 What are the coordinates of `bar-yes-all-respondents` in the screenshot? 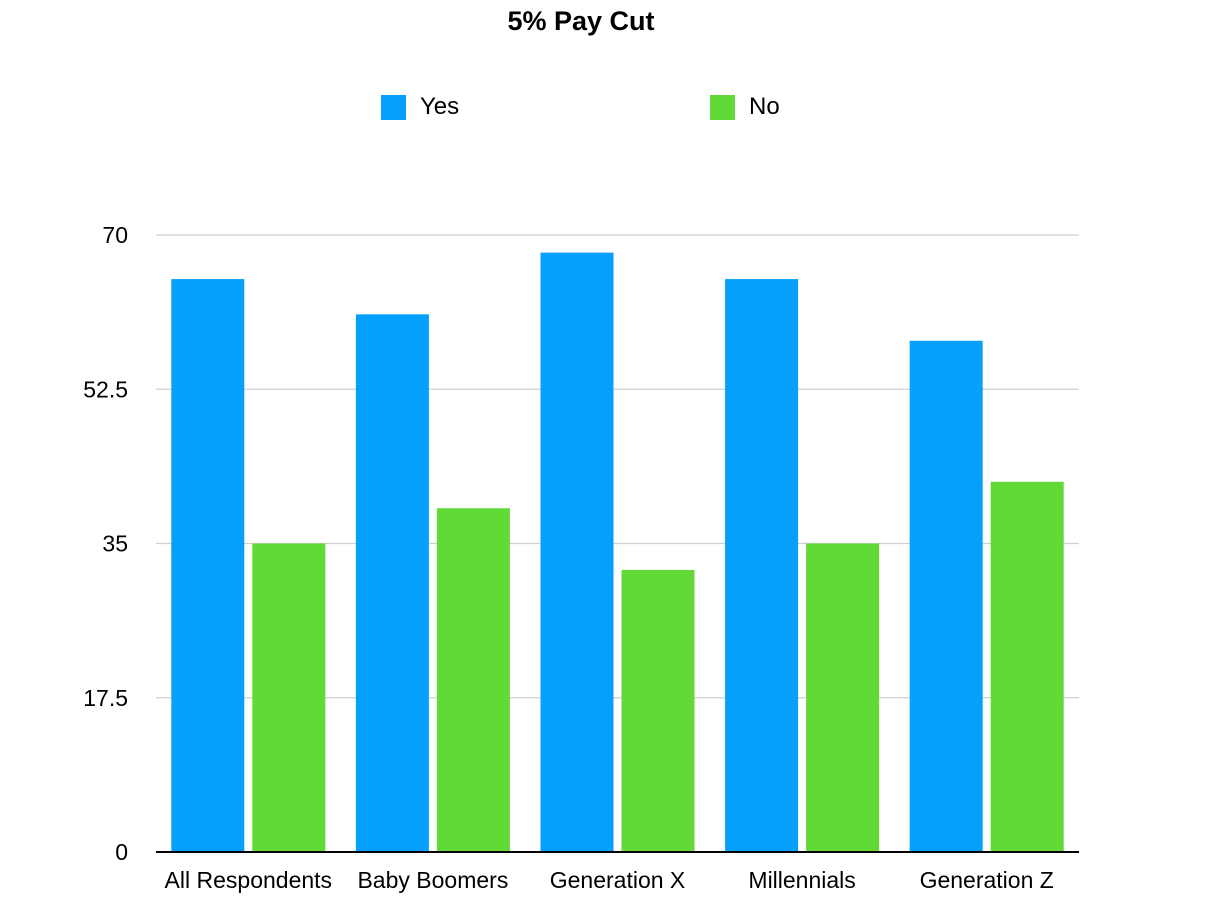 It's located at (208, 566).